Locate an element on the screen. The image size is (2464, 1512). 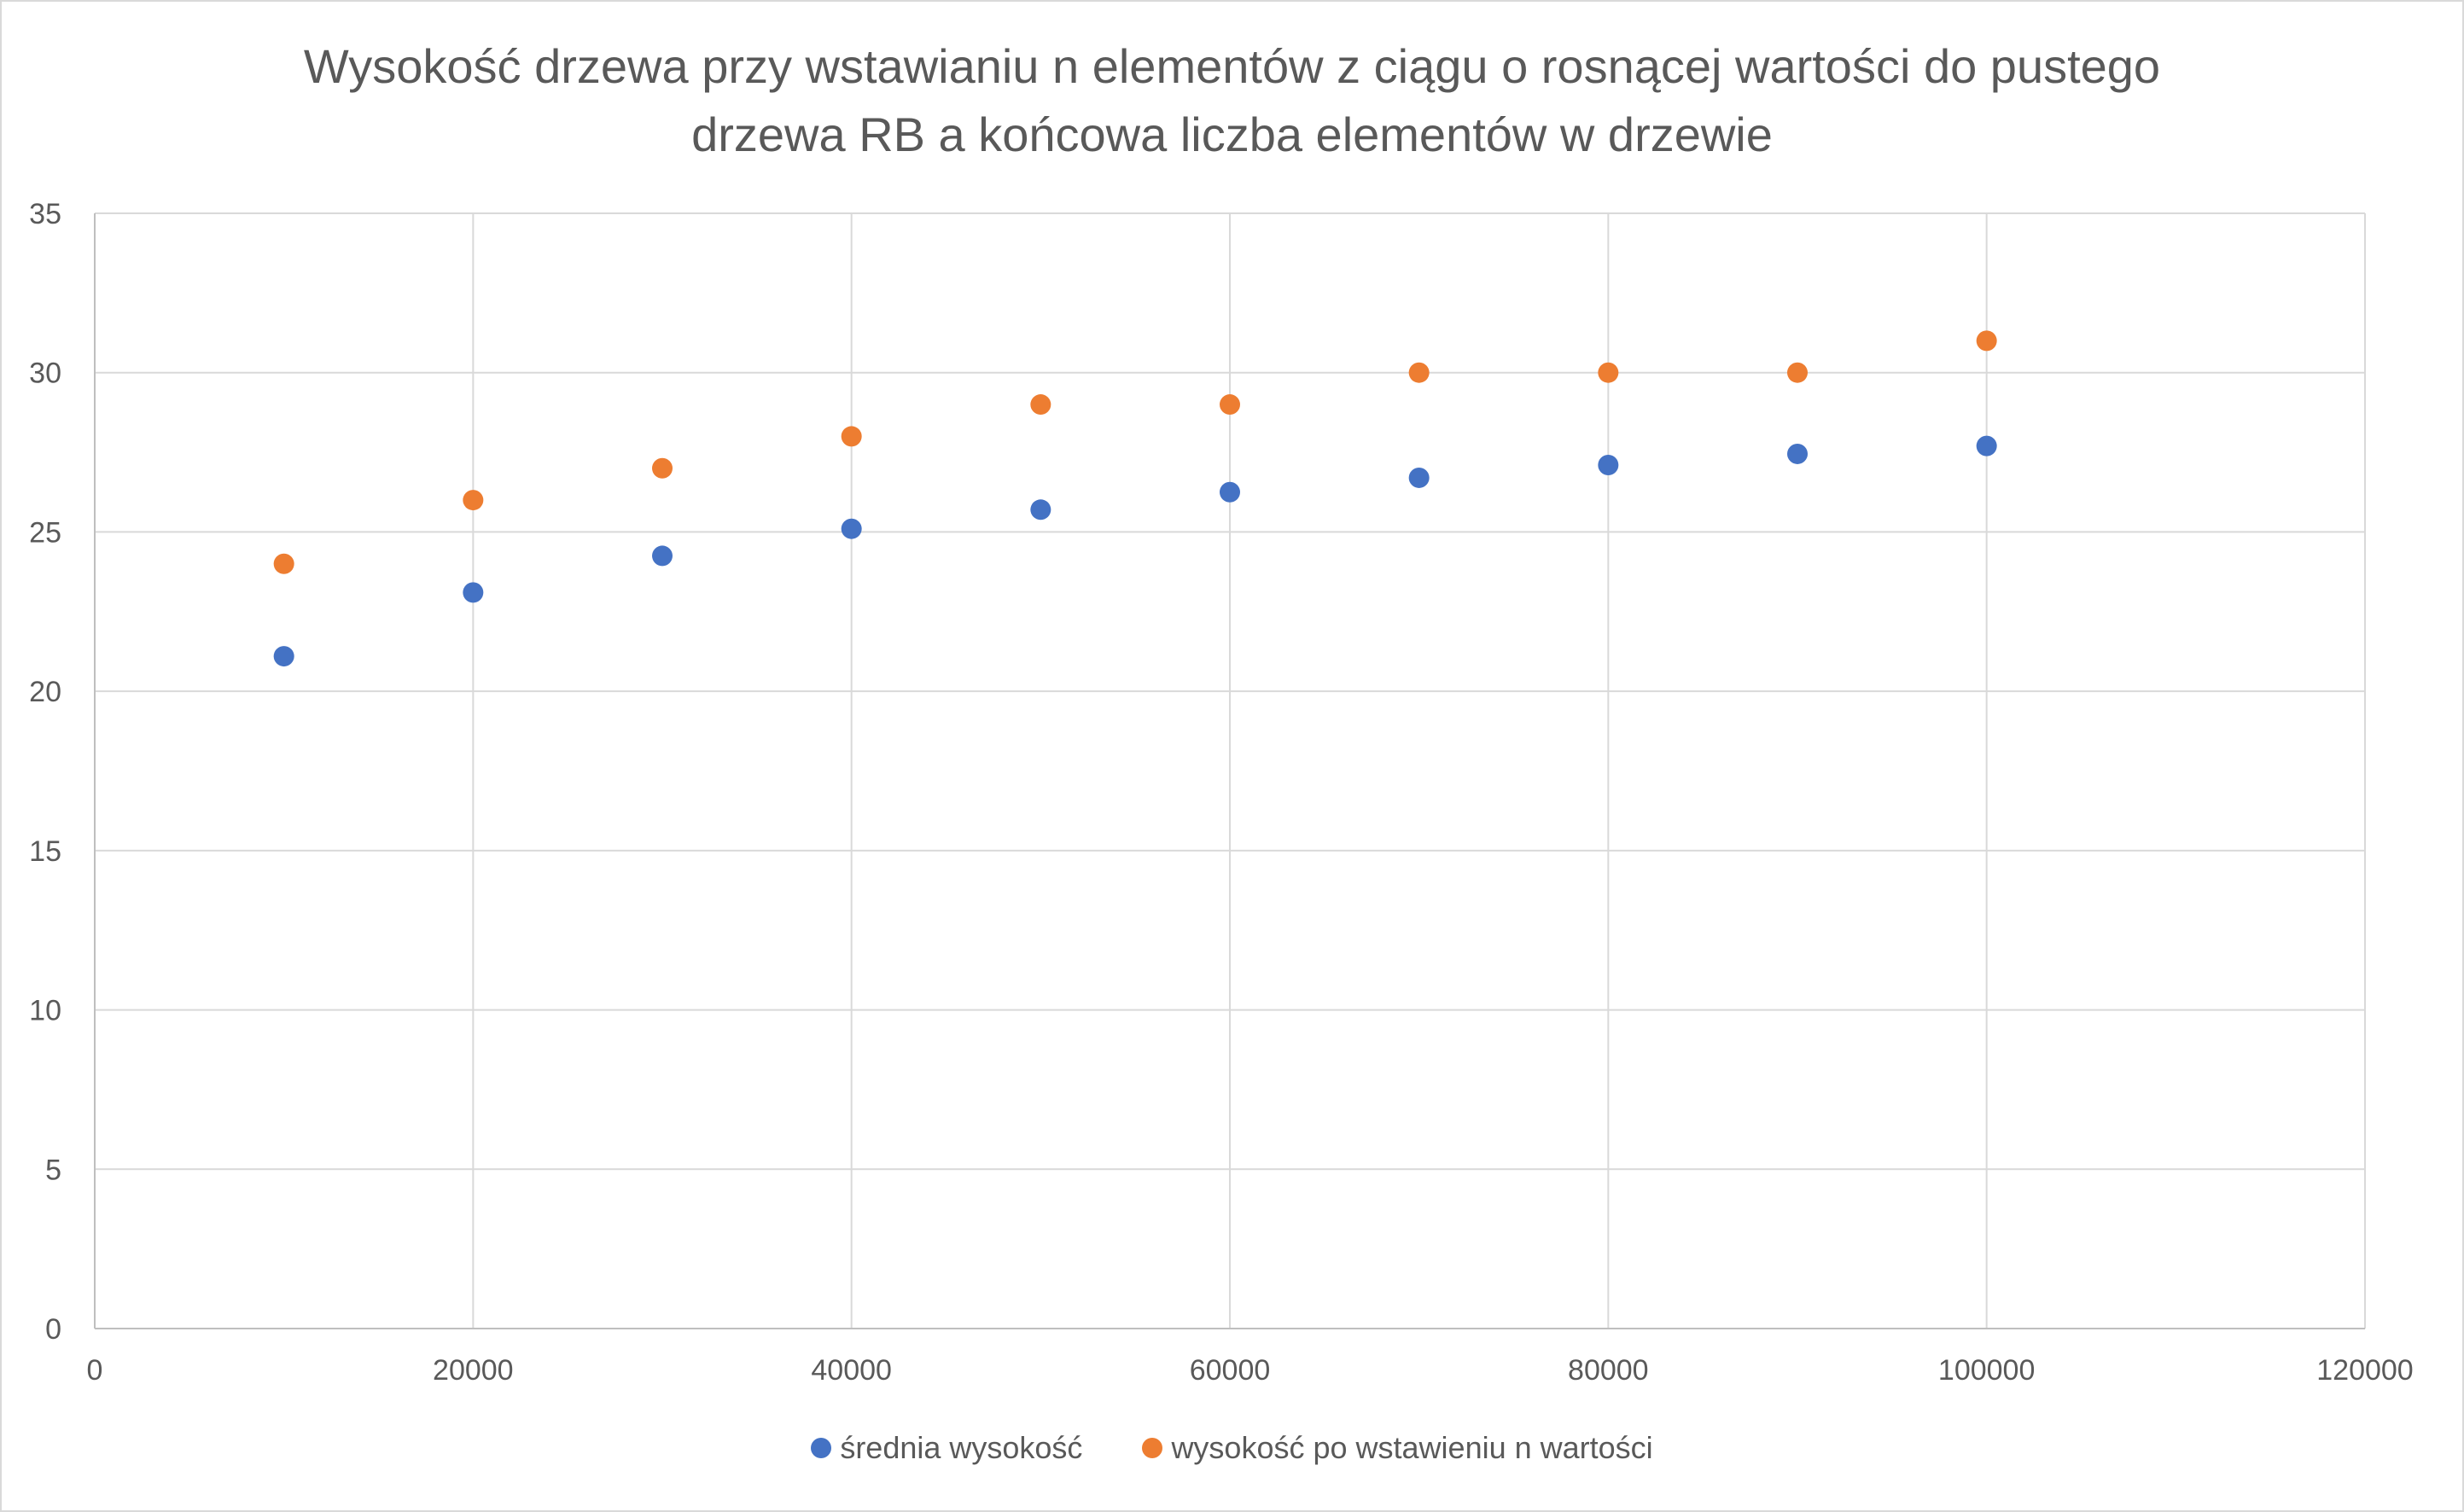
y-tick-label: 35 is located at coordinates (45, 214).